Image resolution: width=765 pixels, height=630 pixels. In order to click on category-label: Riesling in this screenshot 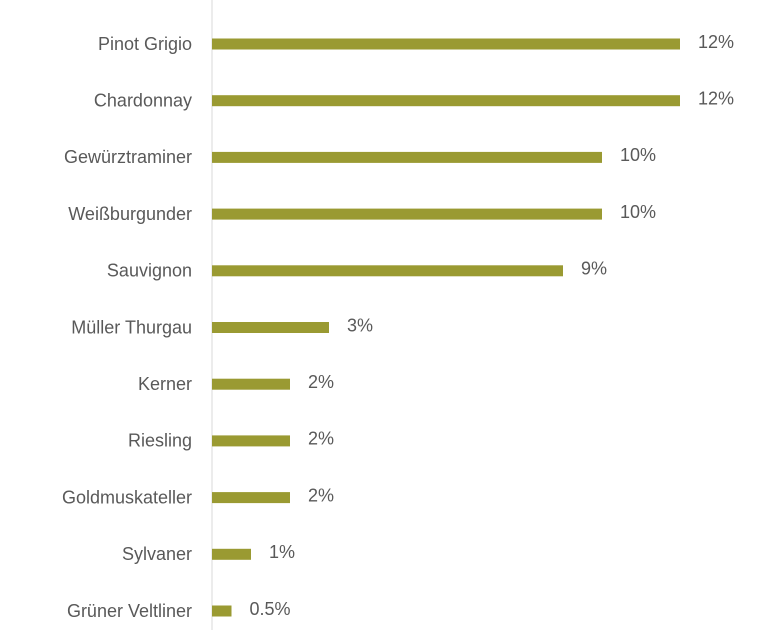, I will do `click(160, 441)`.